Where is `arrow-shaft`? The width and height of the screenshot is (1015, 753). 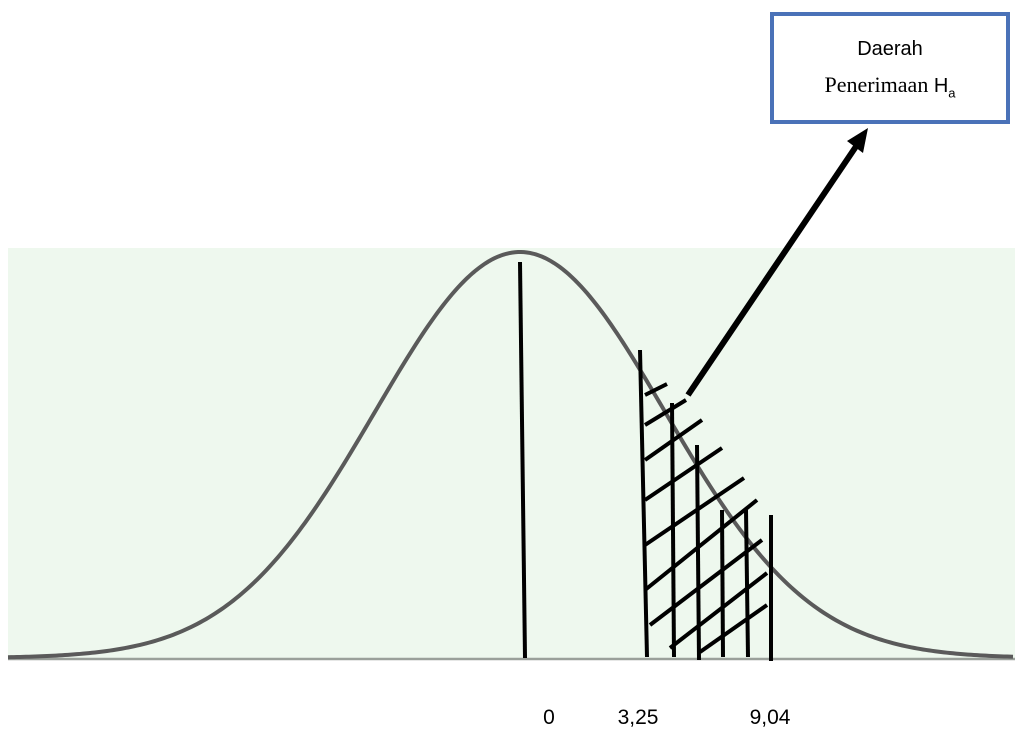
arrow-shaft is located at coordinates (772, 270).